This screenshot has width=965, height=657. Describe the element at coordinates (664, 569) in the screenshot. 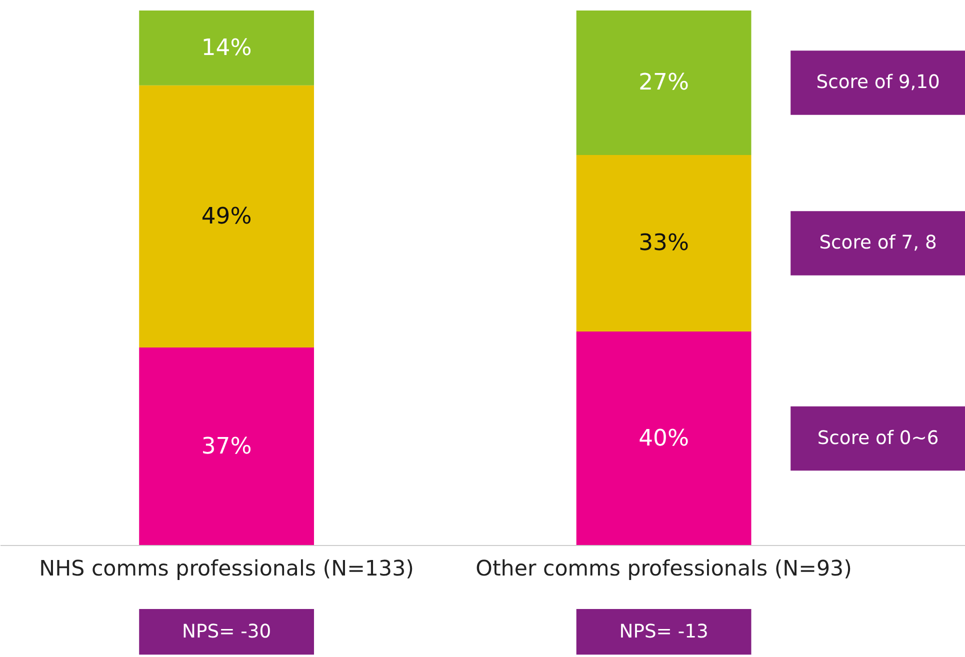

I see `x-tick-label: Other comms professionals (N=93)` at that location.